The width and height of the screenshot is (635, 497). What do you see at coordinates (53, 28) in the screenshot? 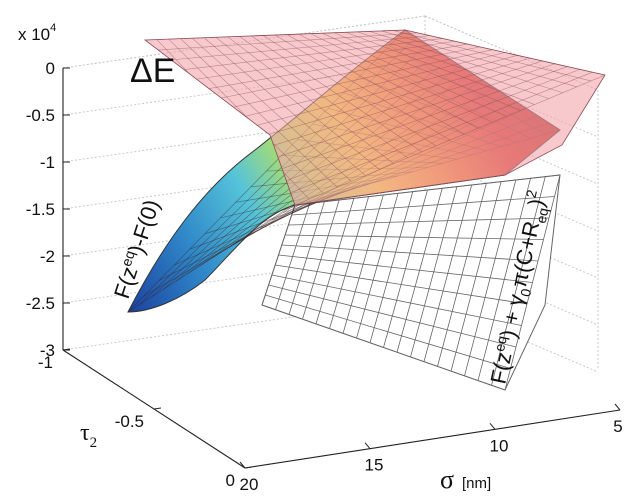
I see `z-multiplier-exp: 4` at bounding box center [53, 28].